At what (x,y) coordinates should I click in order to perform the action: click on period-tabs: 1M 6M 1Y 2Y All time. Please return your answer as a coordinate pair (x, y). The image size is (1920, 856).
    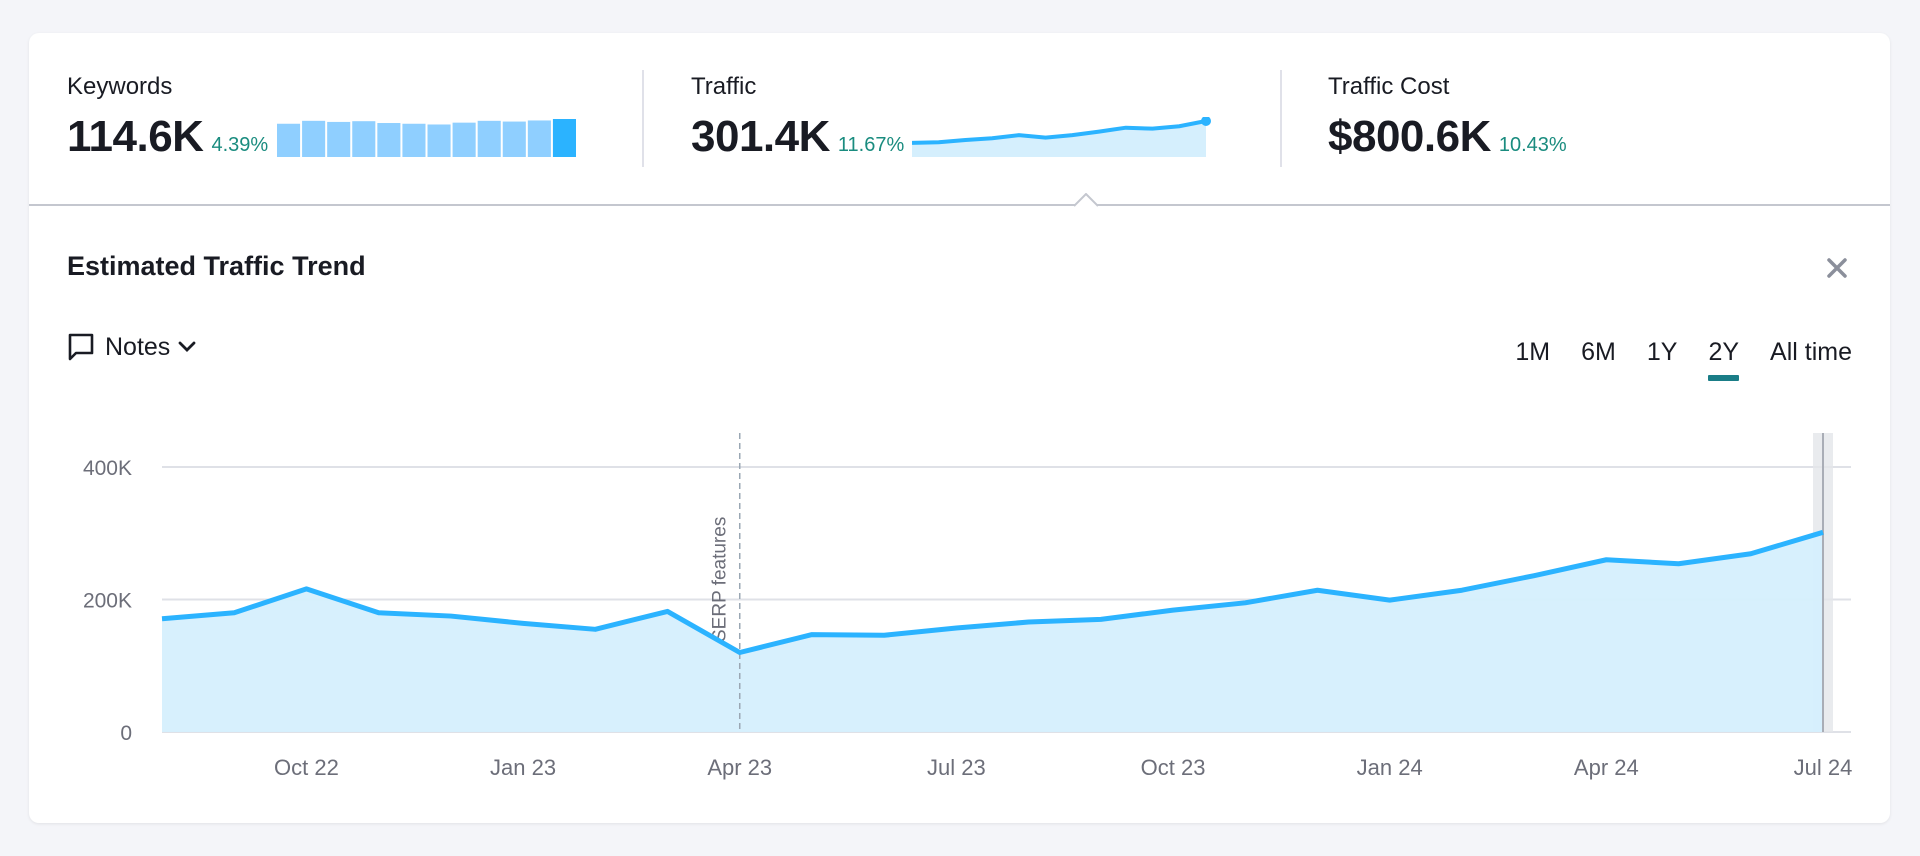
    Looking at the image, I should click on (1683, 359).